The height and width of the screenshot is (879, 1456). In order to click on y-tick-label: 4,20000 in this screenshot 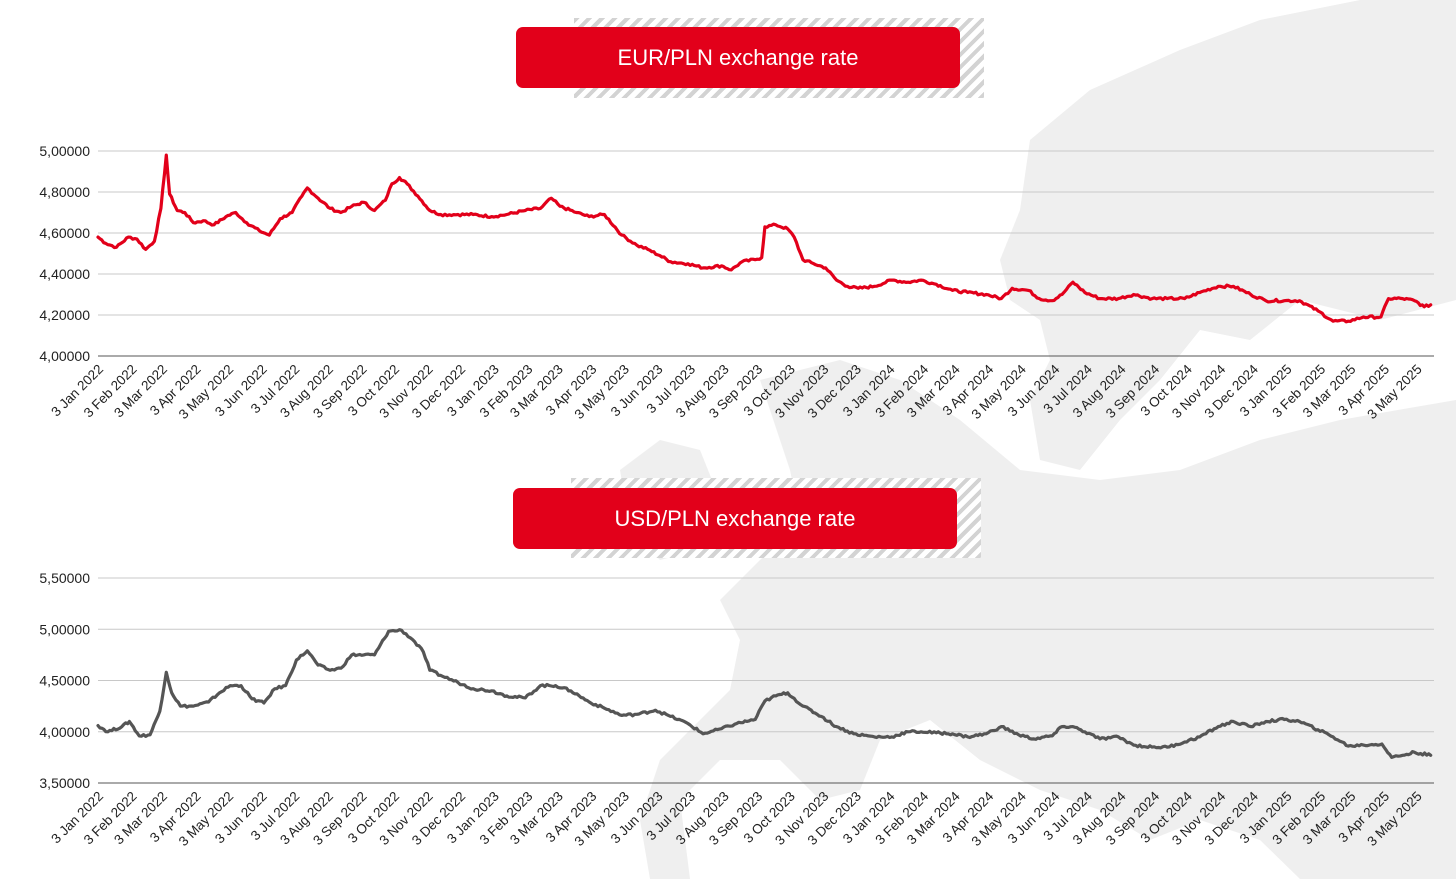, I will do `click(64, 315)`.